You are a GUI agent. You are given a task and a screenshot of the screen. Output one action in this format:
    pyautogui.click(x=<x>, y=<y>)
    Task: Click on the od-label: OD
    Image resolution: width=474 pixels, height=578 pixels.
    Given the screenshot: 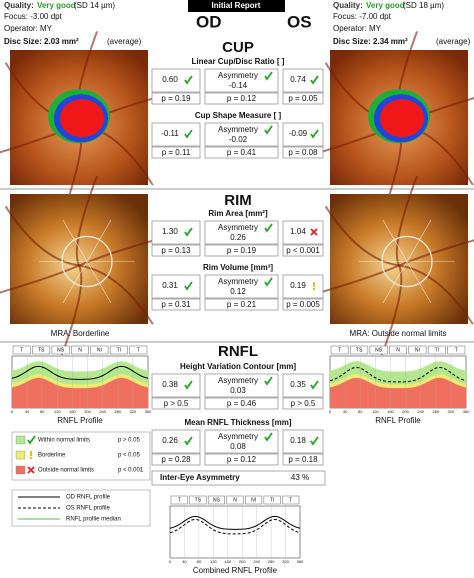 What is the action you would take?
    pyautogui.click(x=209, y=21)
    